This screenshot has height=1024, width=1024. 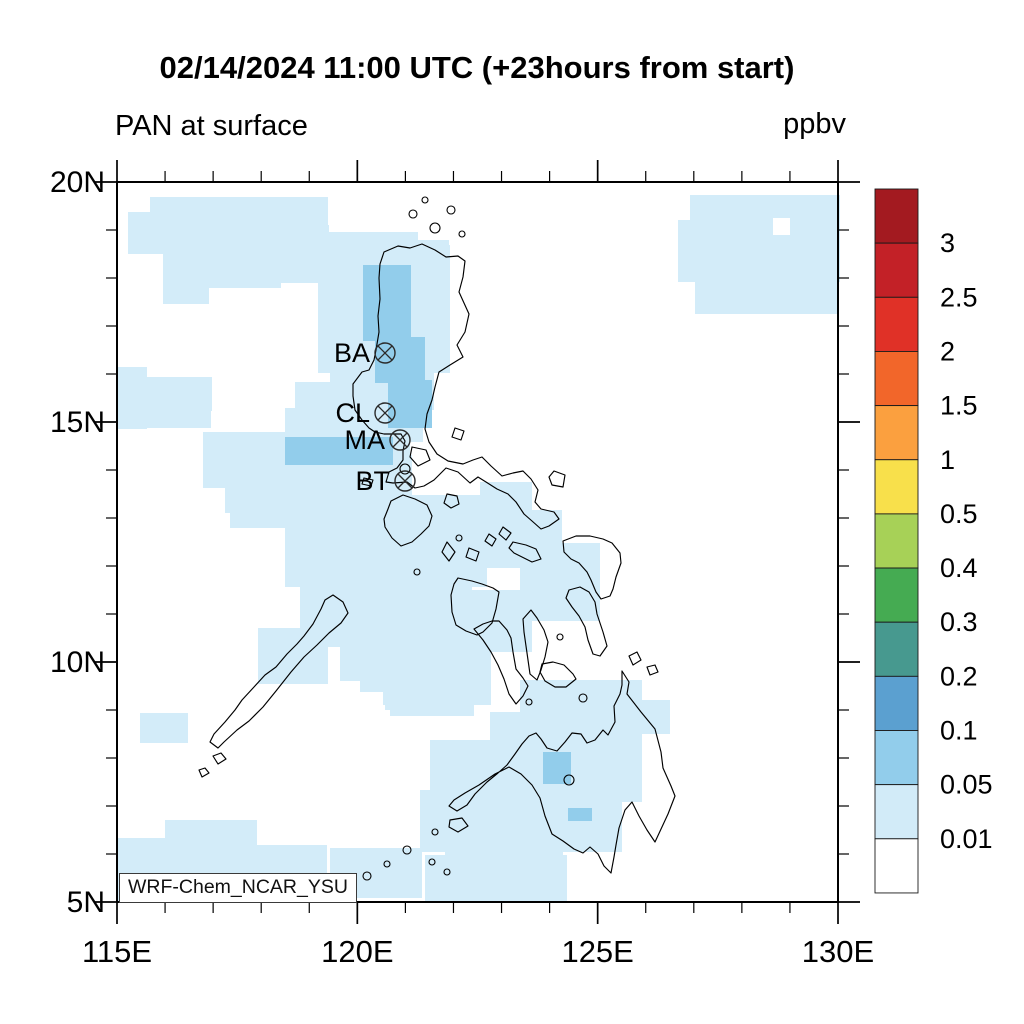 I want to click on lat-tick-label: 20N, so click(x=77, y=182).